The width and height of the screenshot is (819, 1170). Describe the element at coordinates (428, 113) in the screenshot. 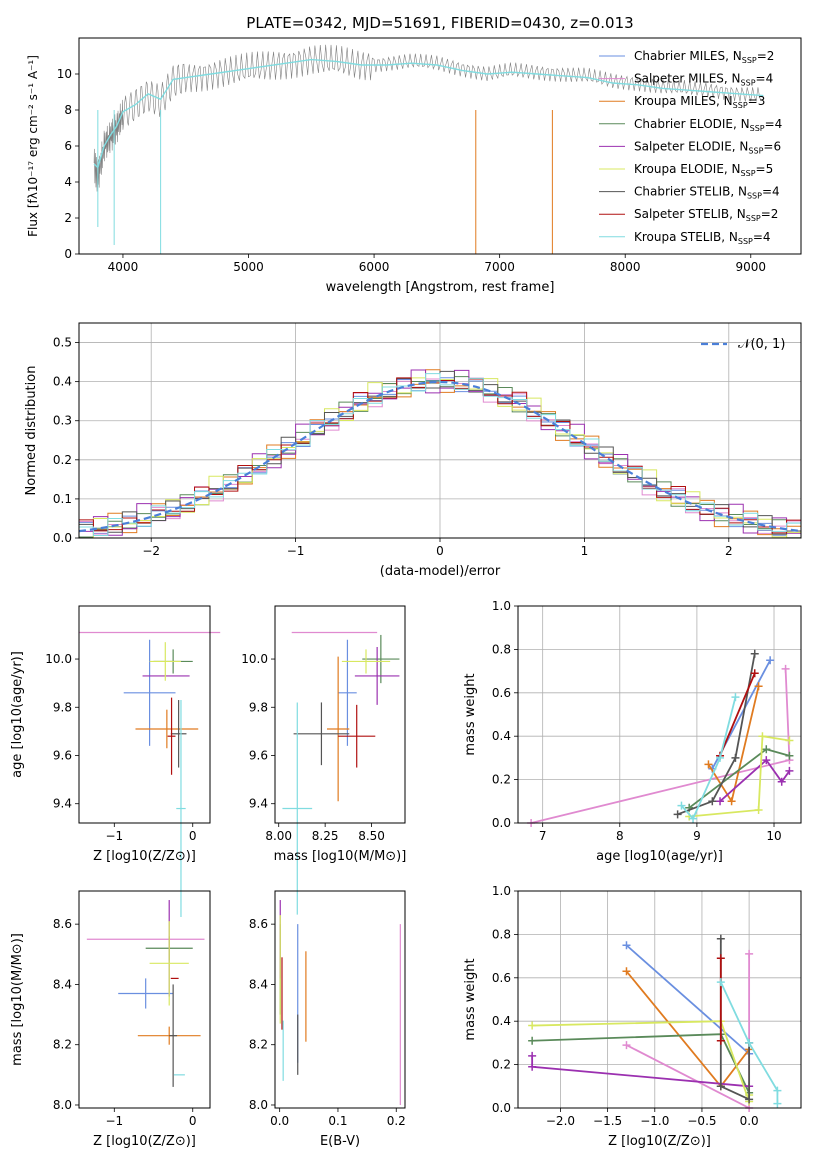

I see `model-spectrum-line` at that location.